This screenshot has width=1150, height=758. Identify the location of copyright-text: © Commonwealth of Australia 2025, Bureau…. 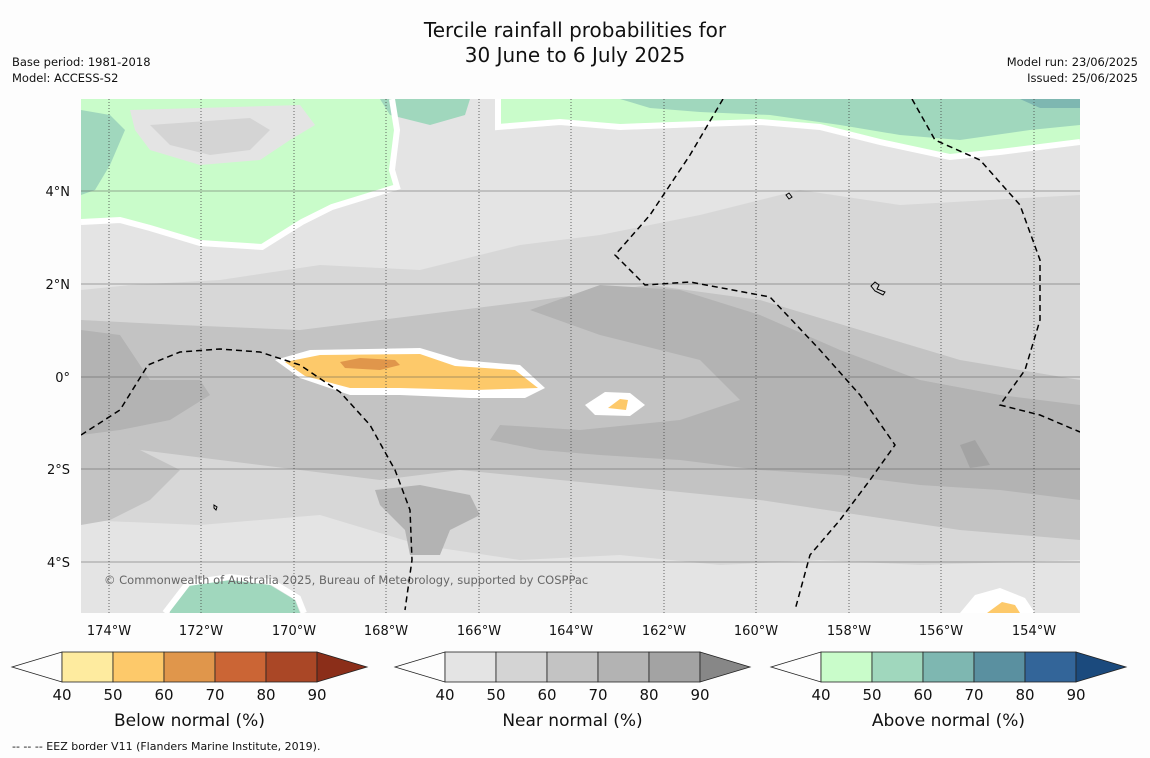
(346, 580).